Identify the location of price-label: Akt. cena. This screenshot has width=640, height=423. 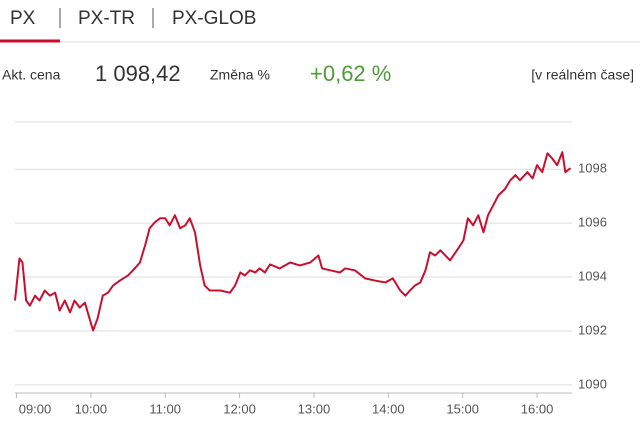
(31, 75).